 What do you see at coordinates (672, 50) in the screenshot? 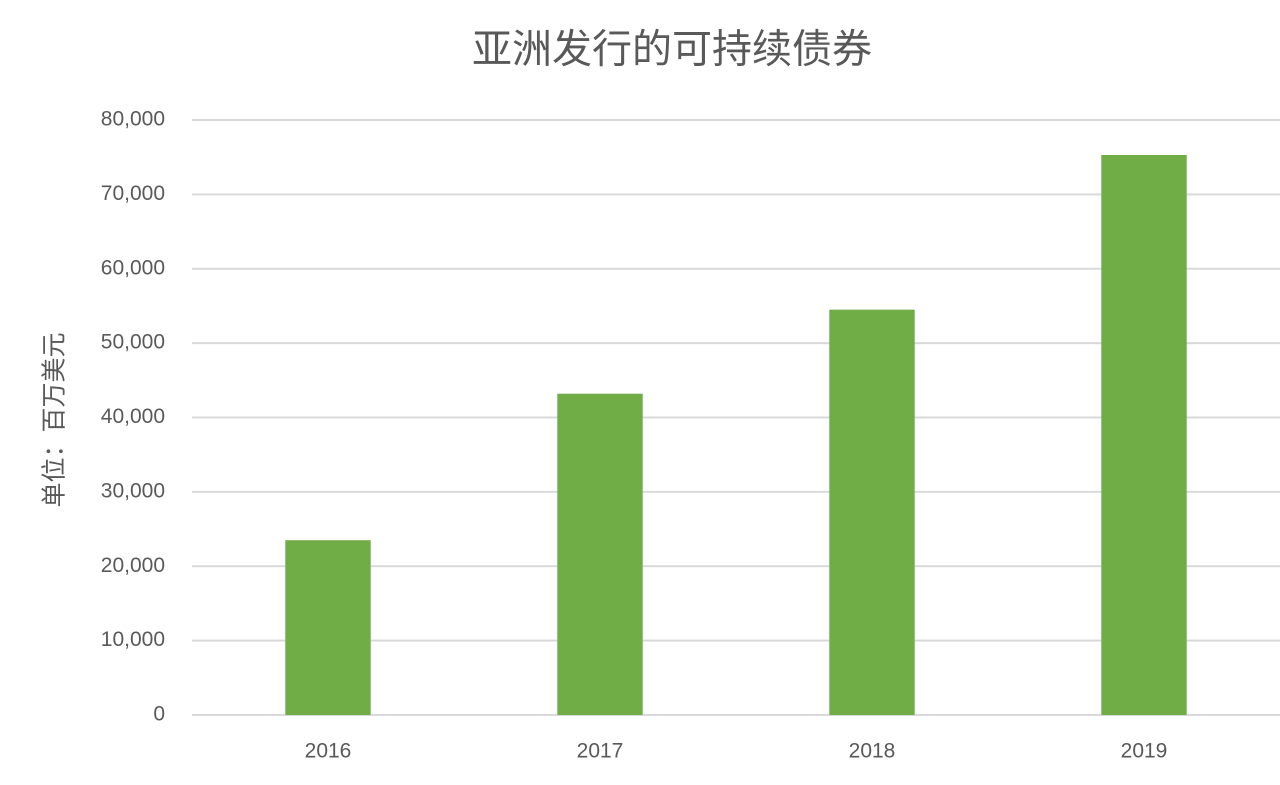
I see `chart-title: 亚洲发行的可持续债券` at bounding box center [672, 50].